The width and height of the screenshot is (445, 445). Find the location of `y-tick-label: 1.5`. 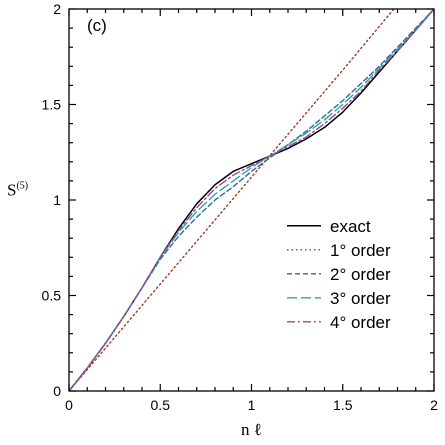

y-tick-label: 1.5 is located at coordinates (52, 105).